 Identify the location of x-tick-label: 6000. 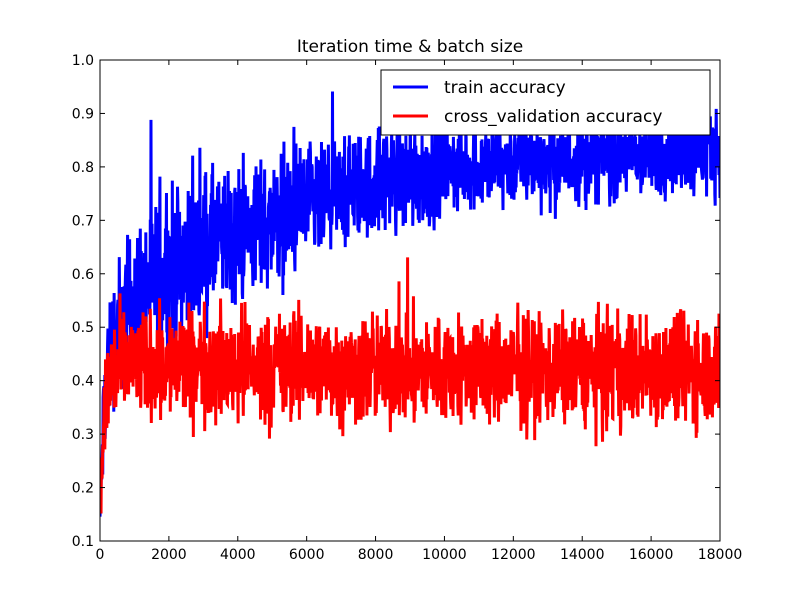
(307, 555).